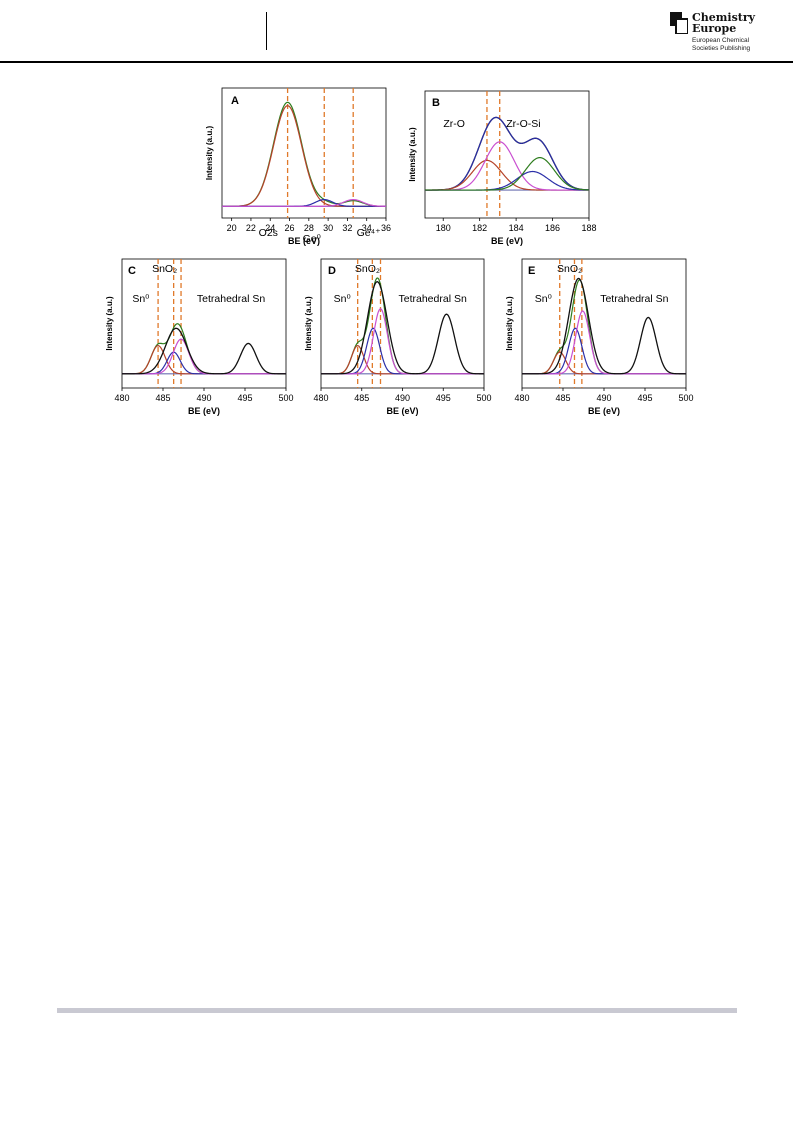  What do you see at coordinates (328, 228) in the screenshot?
I see `x-tick-label: 30` at bounding box center [328, 228].